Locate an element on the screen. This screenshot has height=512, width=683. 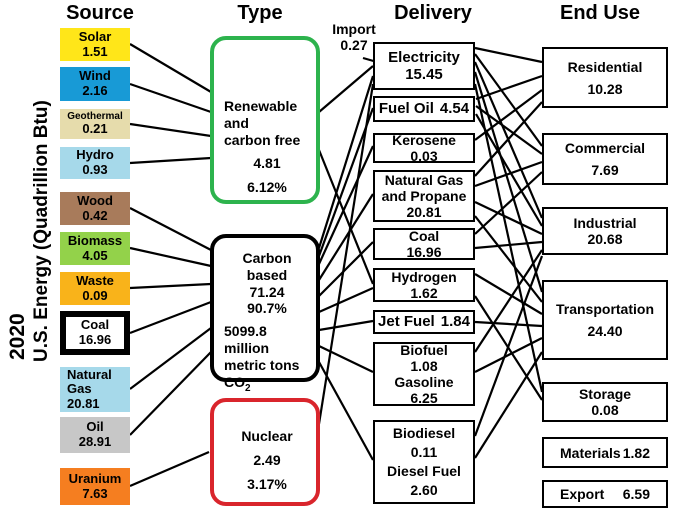
delivery-value: 0.03 is located at coordinates (424, 156).